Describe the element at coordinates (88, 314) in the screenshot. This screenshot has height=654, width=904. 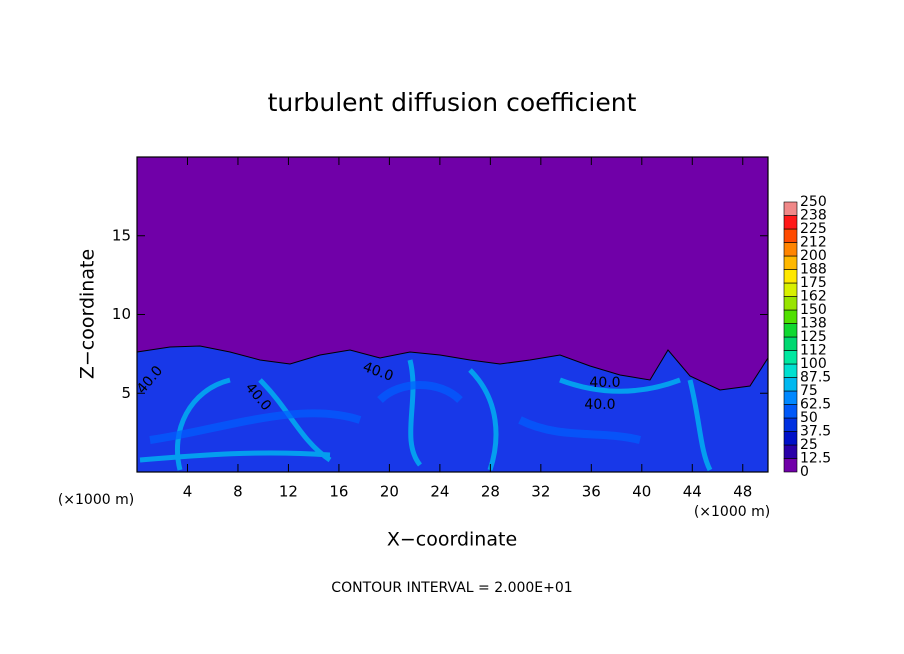
I see `y-axis-label: Z−coordinate` at that location.